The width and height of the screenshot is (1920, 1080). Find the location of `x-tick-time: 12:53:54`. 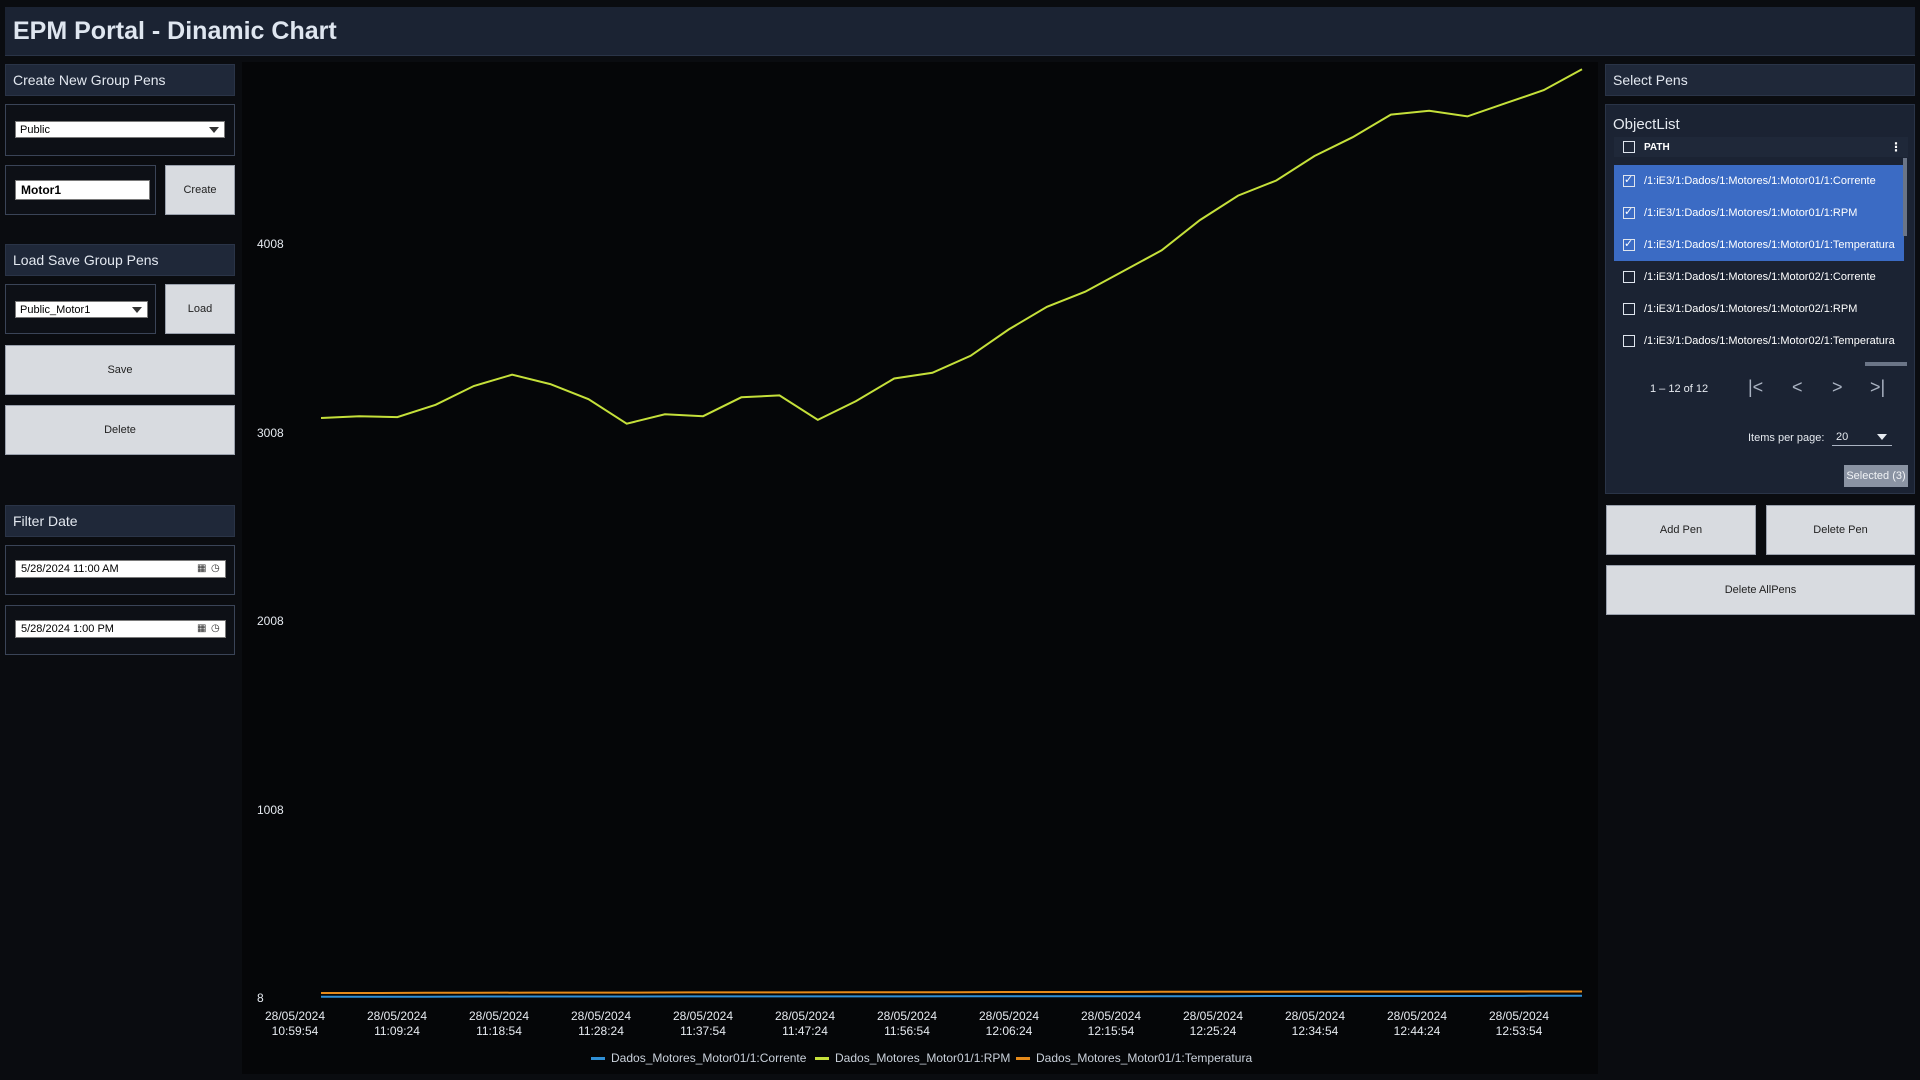

x-tick-time: 12:53:54 is located at coordinates (1519, 1031).